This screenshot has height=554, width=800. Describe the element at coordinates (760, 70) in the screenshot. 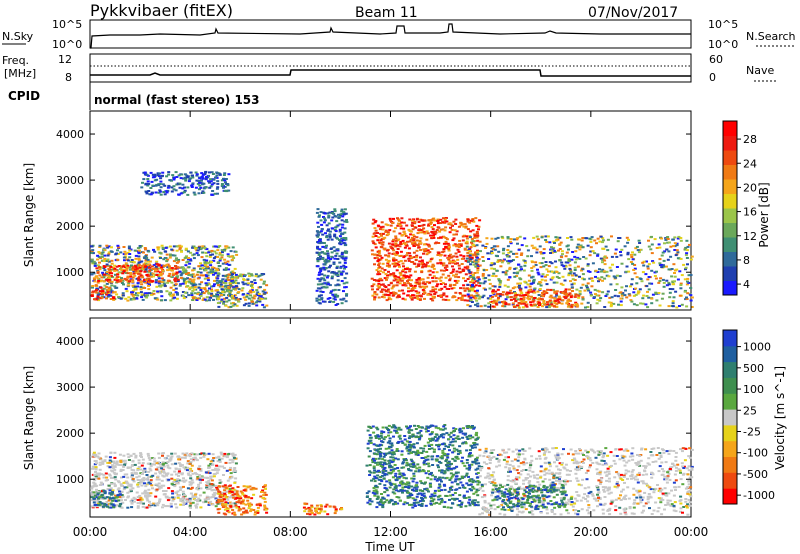

I see `nave-label: Nave` at that location.